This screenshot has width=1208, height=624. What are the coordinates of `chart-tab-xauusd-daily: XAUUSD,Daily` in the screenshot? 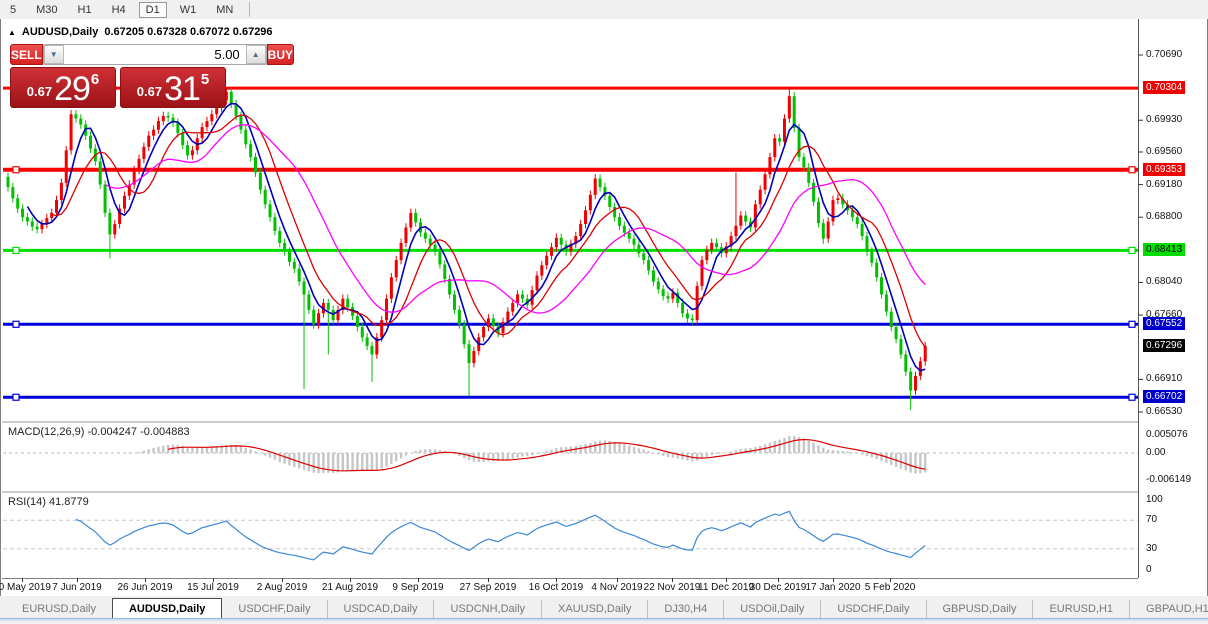 It's located at (594, 609).